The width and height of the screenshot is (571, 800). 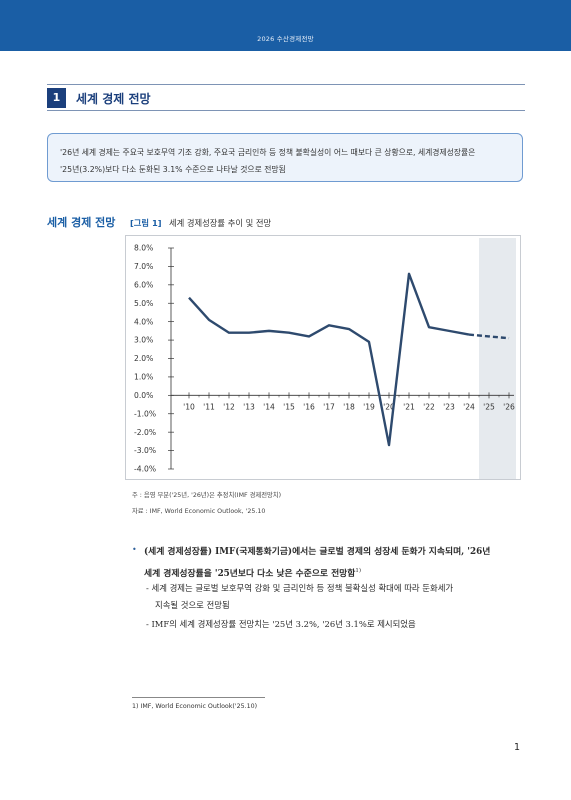 What do you see at coordinates (229, 406) in the screenshot?
I see `x-tick-label: '12` at bounding box center [229, 406].